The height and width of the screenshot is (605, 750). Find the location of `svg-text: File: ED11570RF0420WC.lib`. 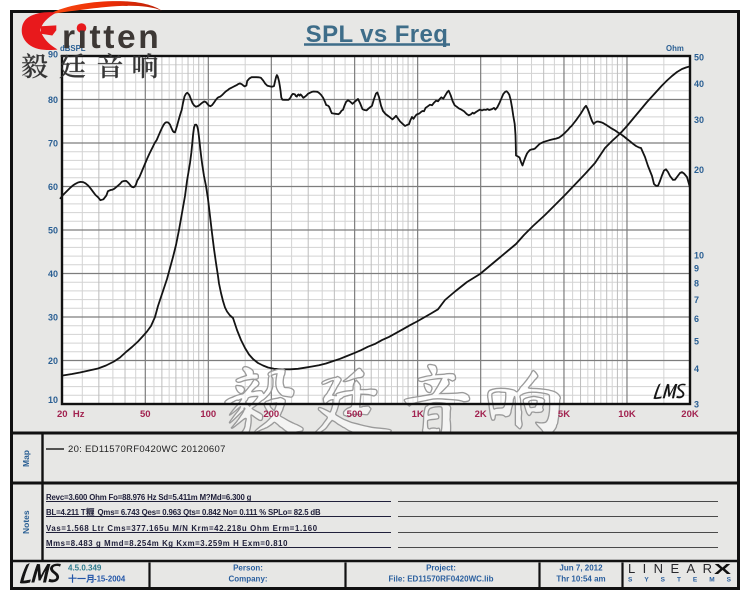

svg-text: File: ED11570RF0420WC.lib is located at coordinates (441, 579).